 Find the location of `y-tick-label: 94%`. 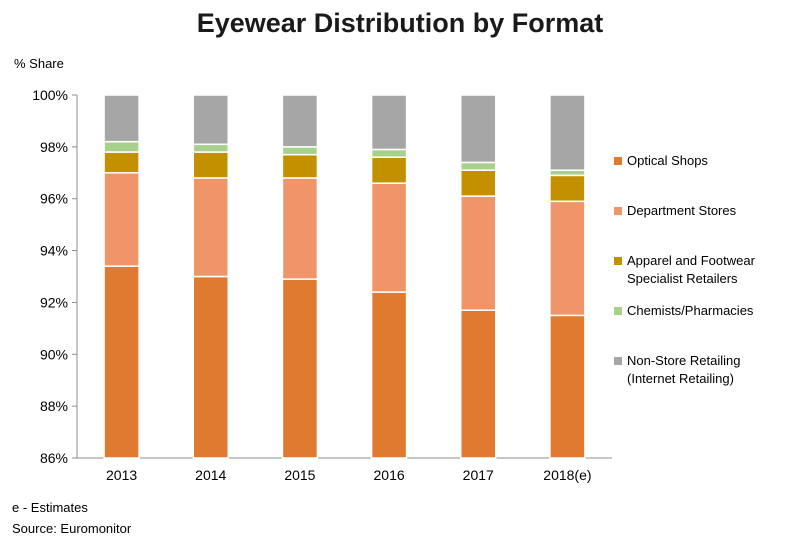

y-tick-label: 94% is located at coordinates (54, 251).